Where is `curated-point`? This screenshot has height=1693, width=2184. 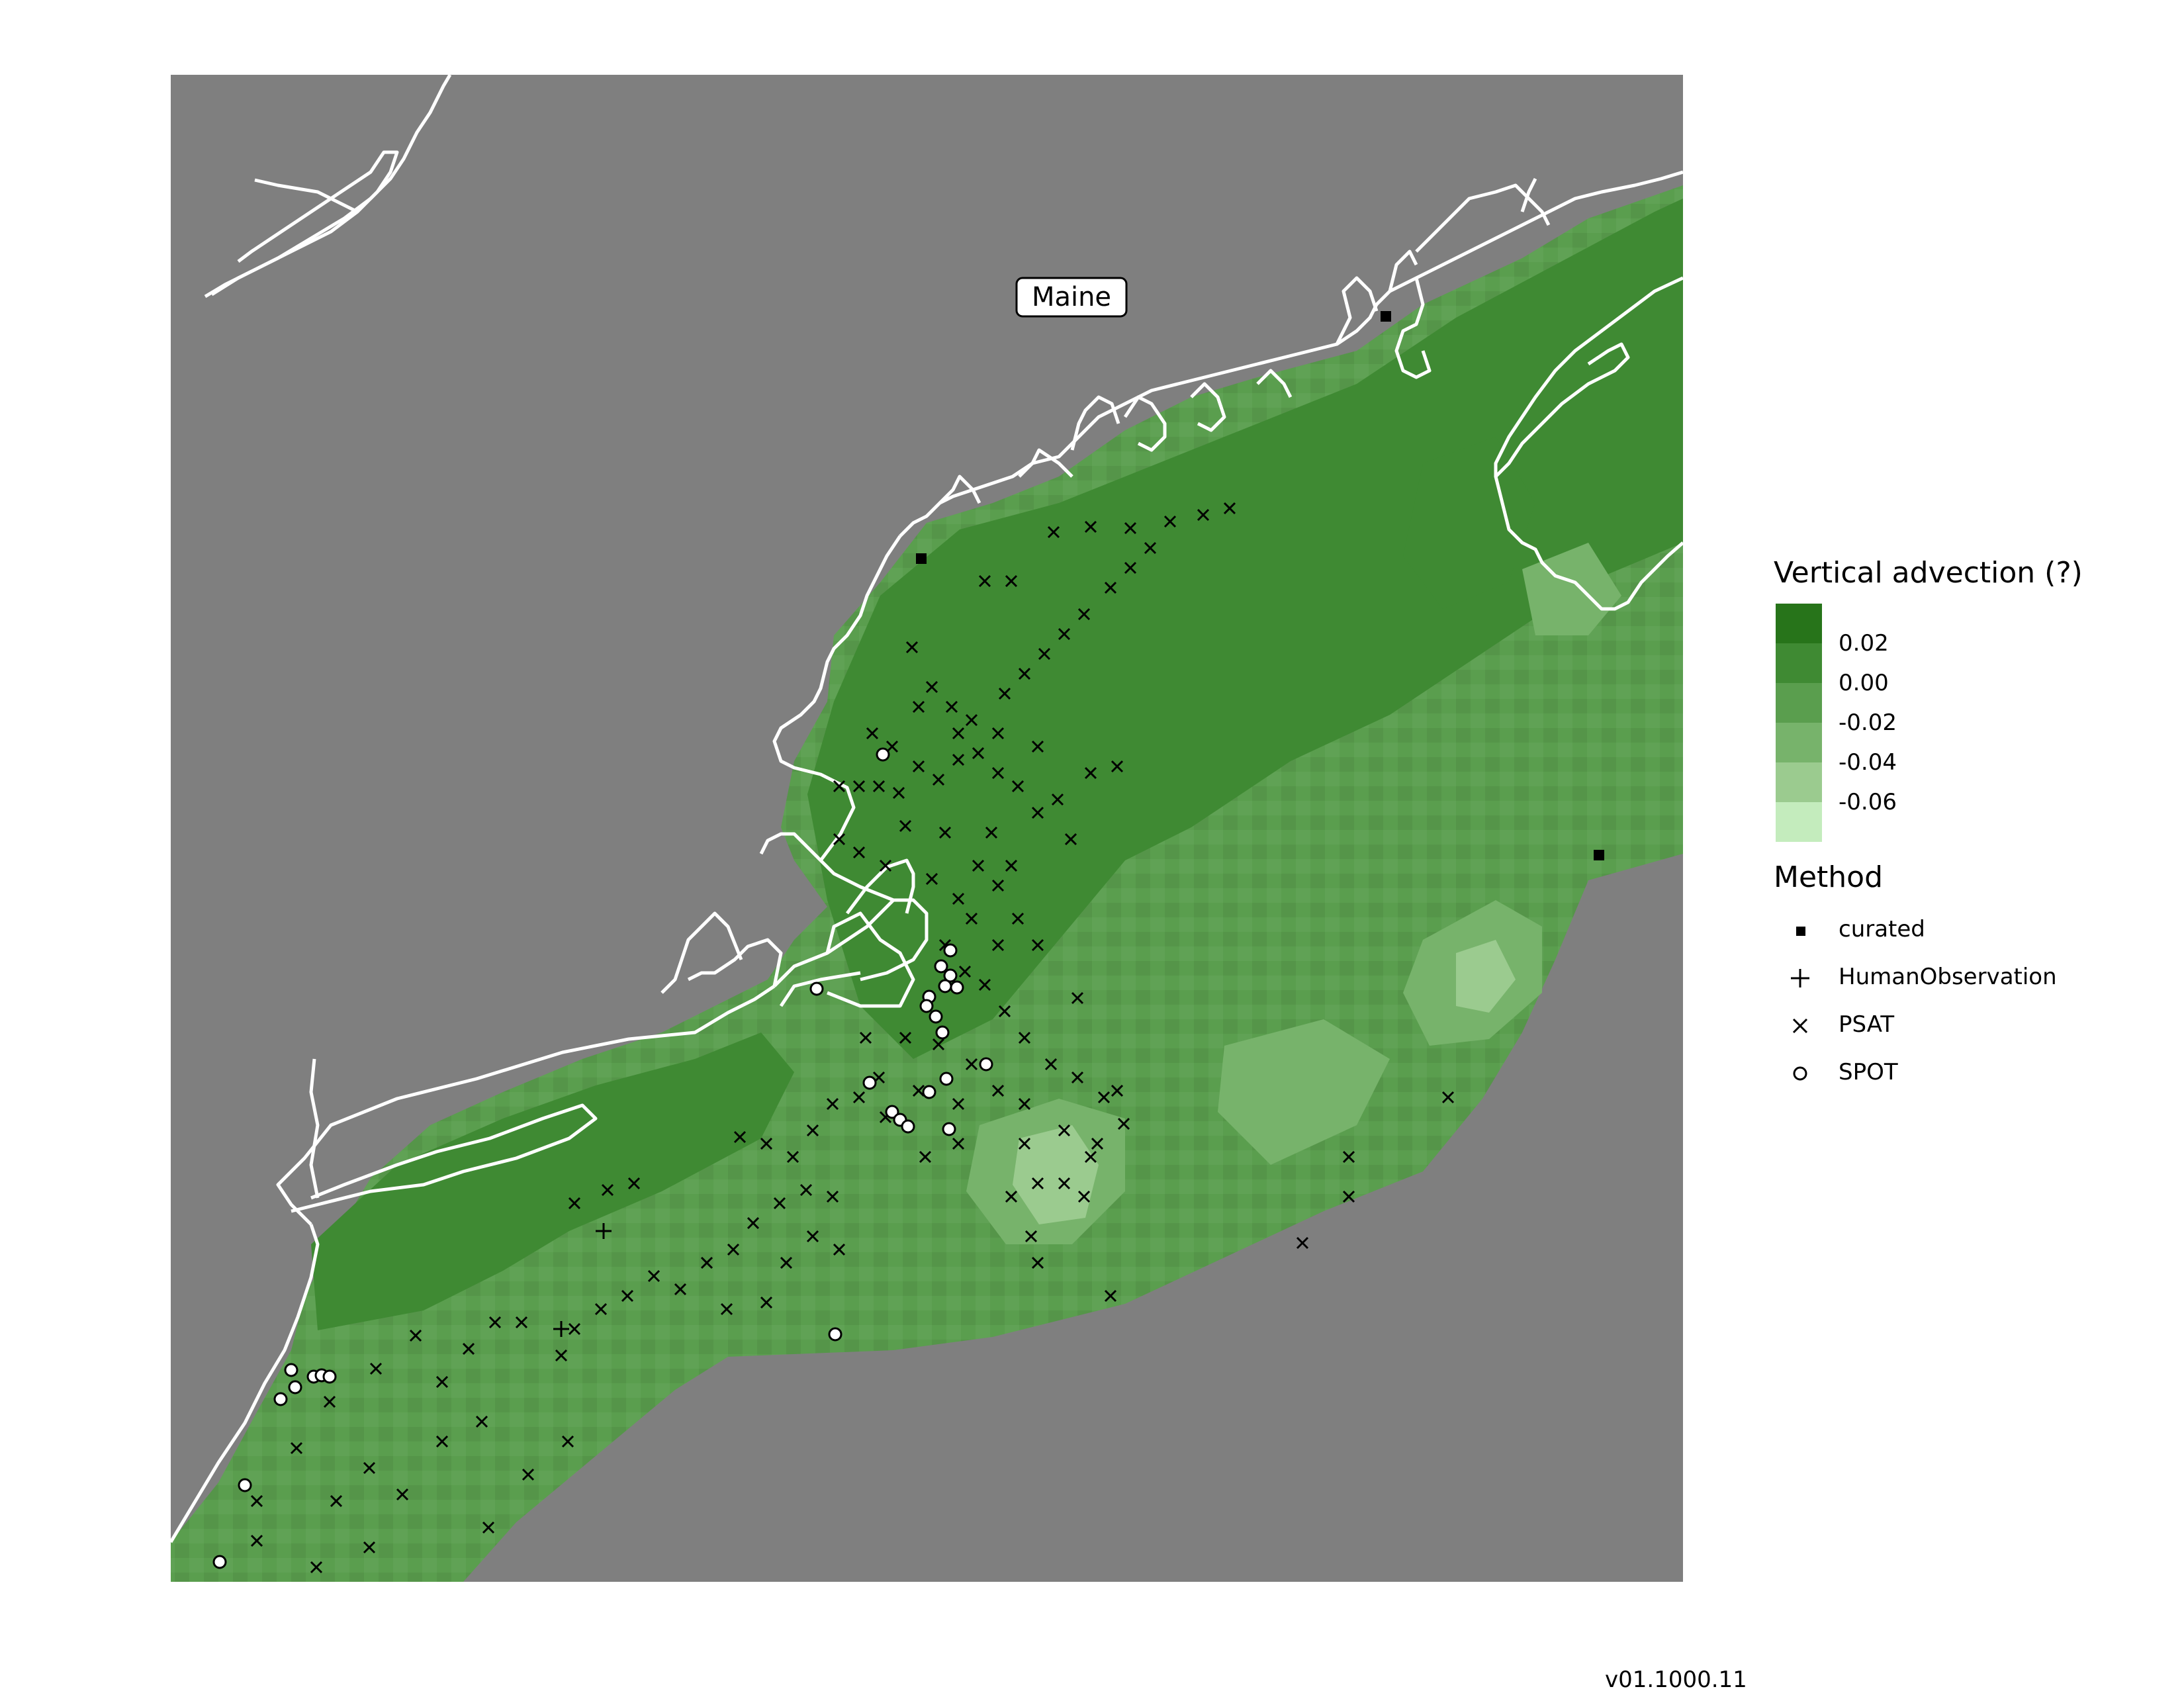 curated-point is located at coordinates (921, 558).